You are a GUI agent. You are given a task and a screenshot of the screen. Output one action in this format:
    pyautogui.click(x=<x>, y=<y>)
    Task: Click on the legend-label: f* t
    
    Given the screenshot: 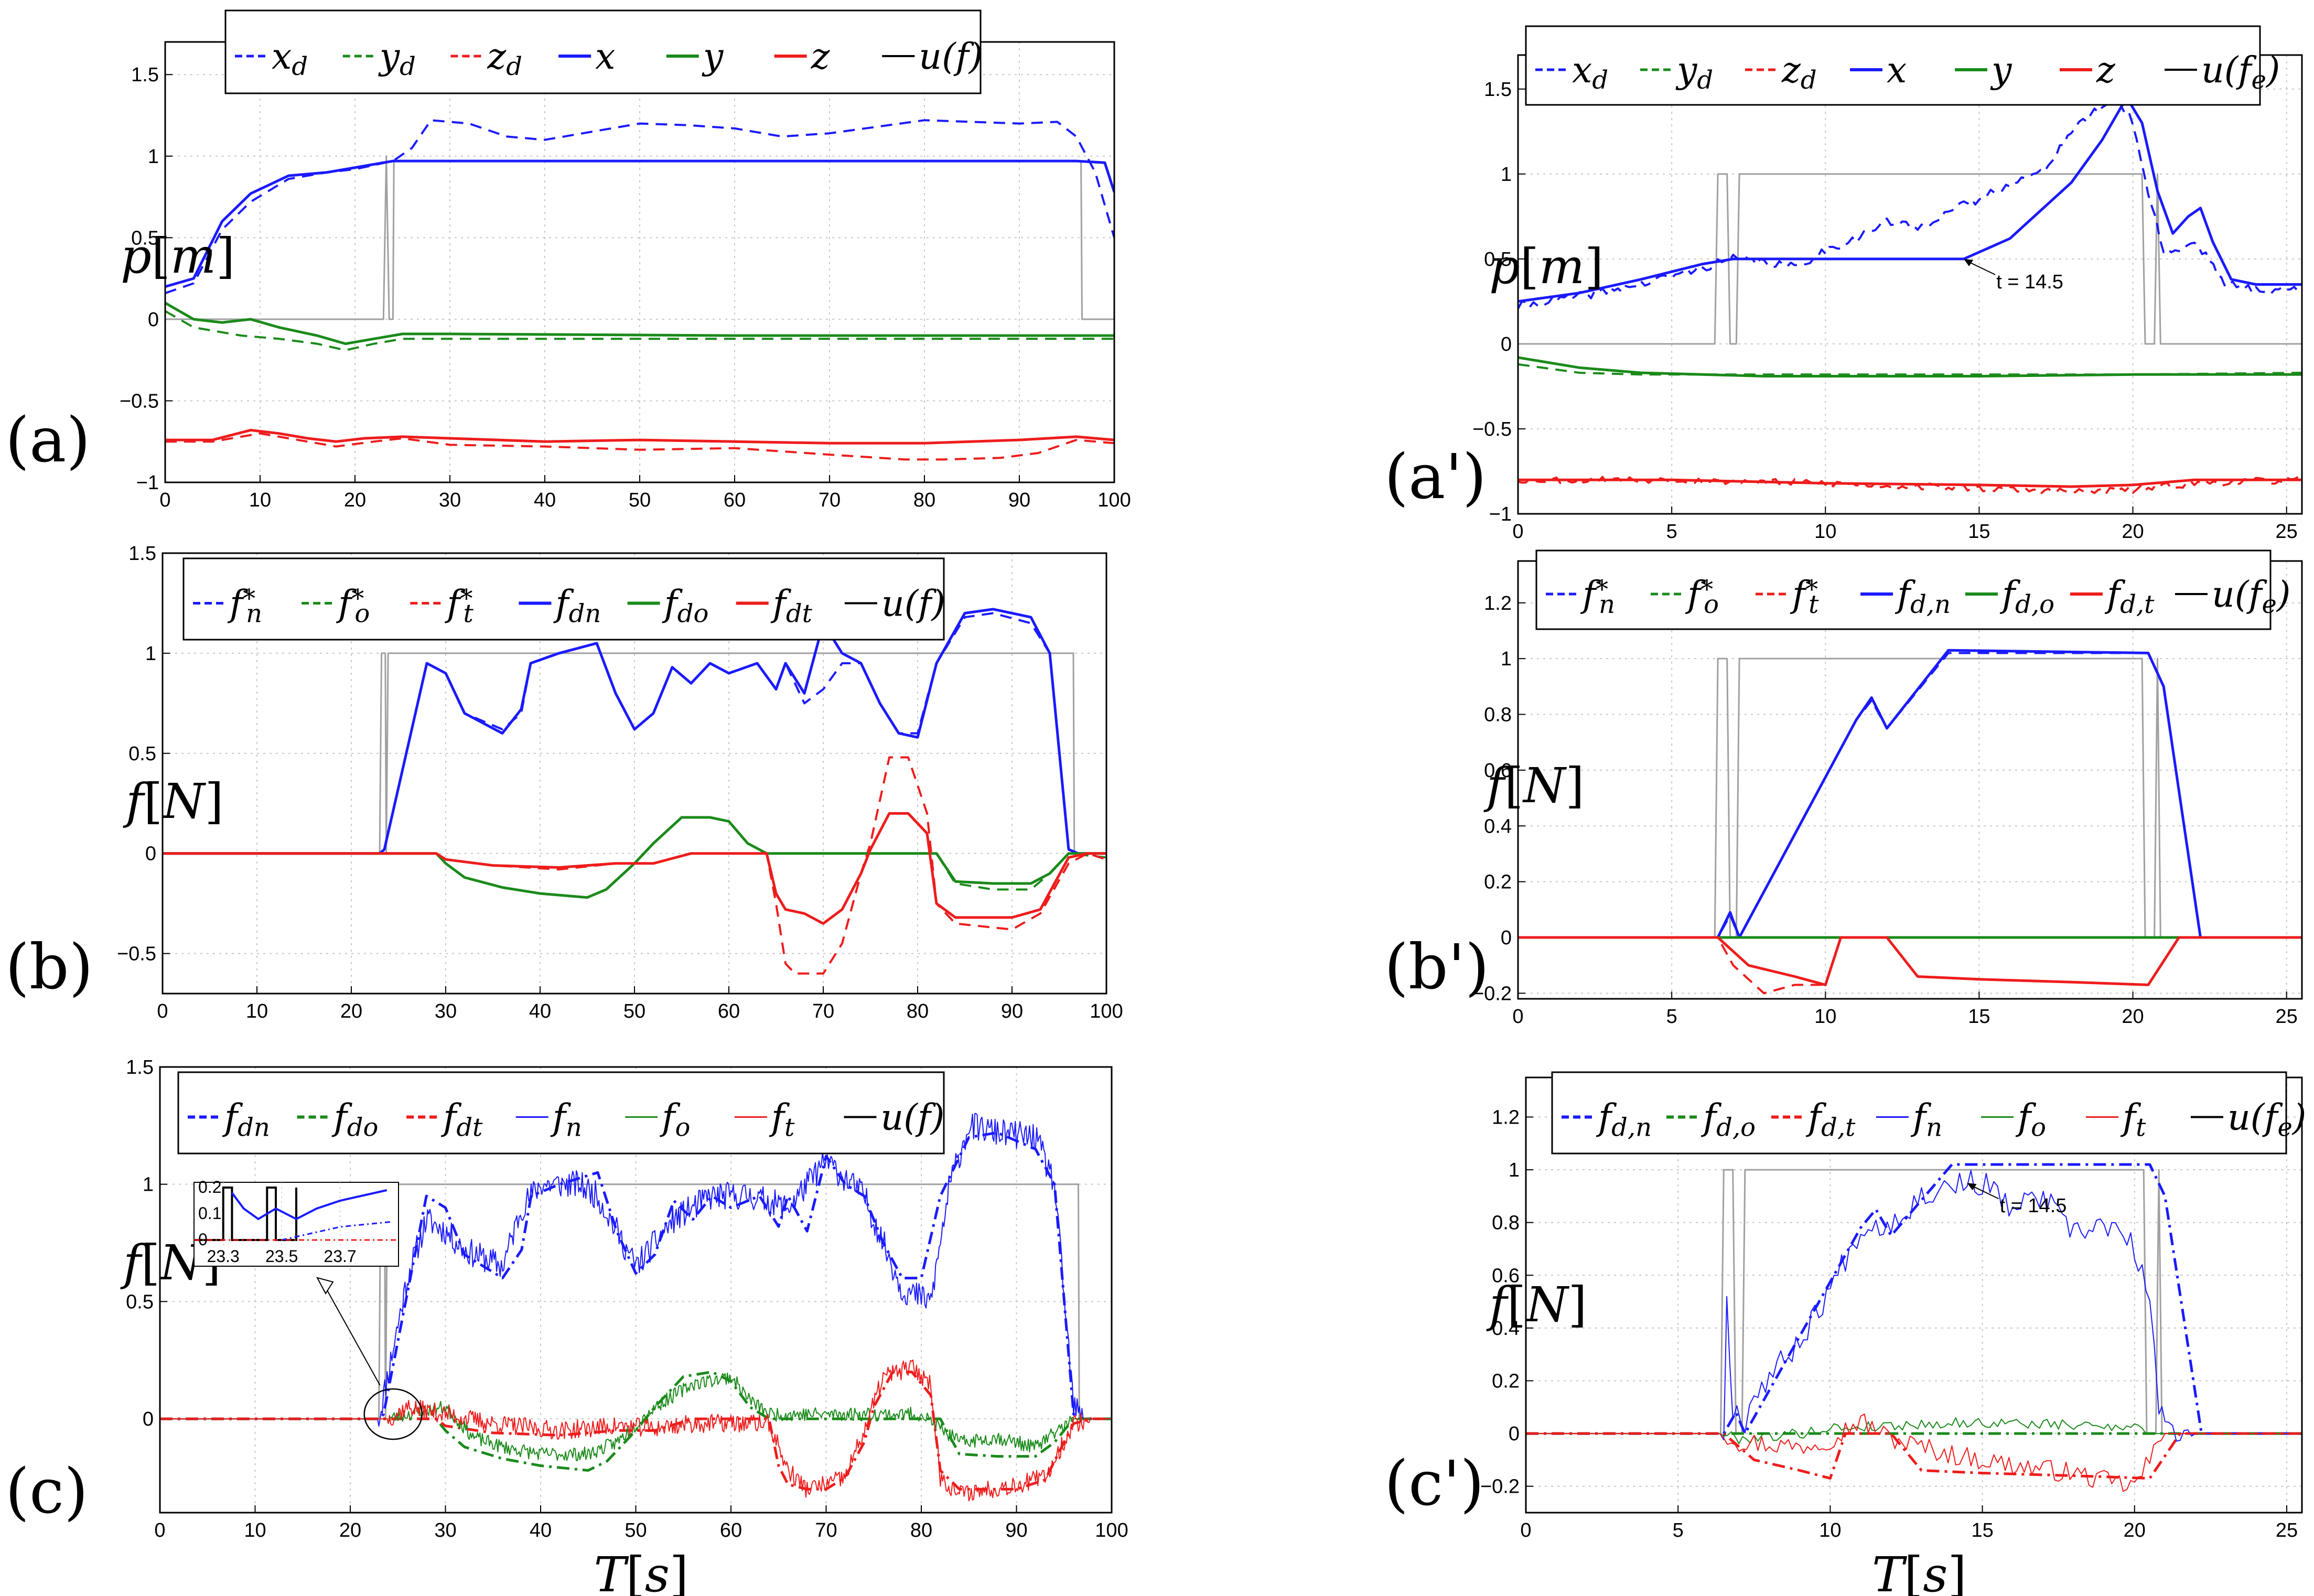 What is the action you would take?
    pyautogui.click(x=458, y=606)
    